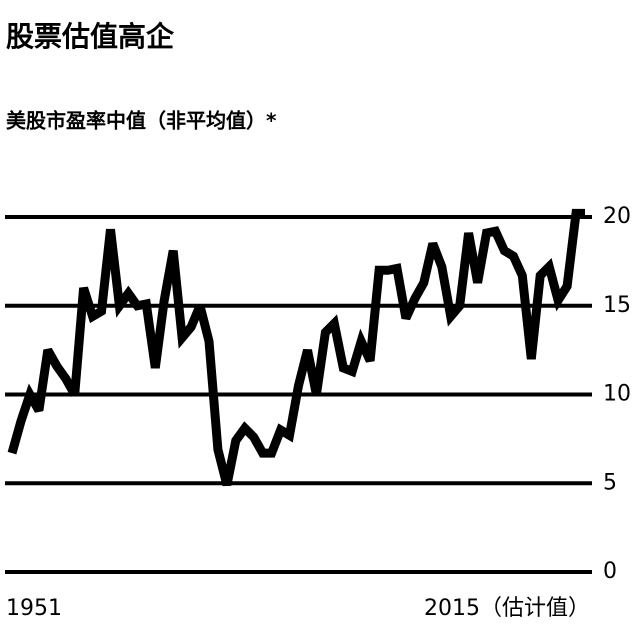 The image size is (644, 643). I want to click on y-tick-label: 20, so click(617, 216).